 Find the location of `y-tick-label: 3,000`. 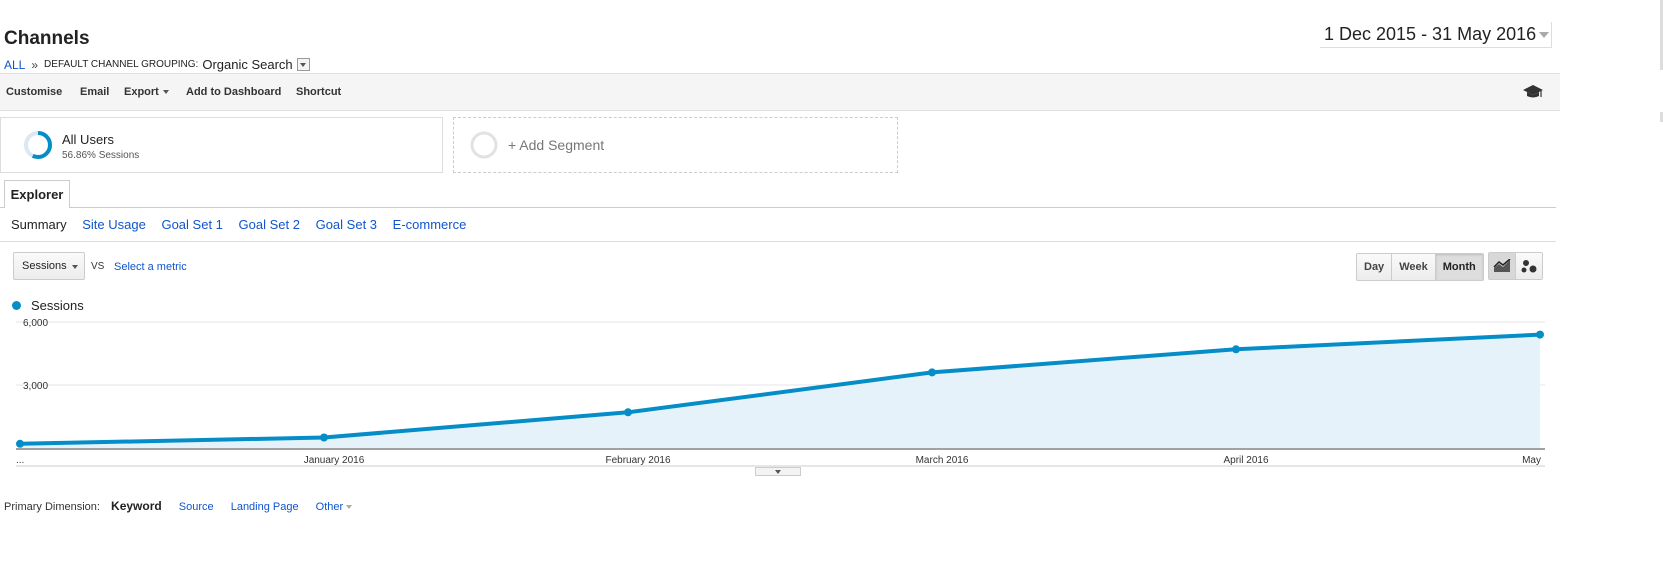

y-tick-label: 3,000 is located at coordinates (35, 386).